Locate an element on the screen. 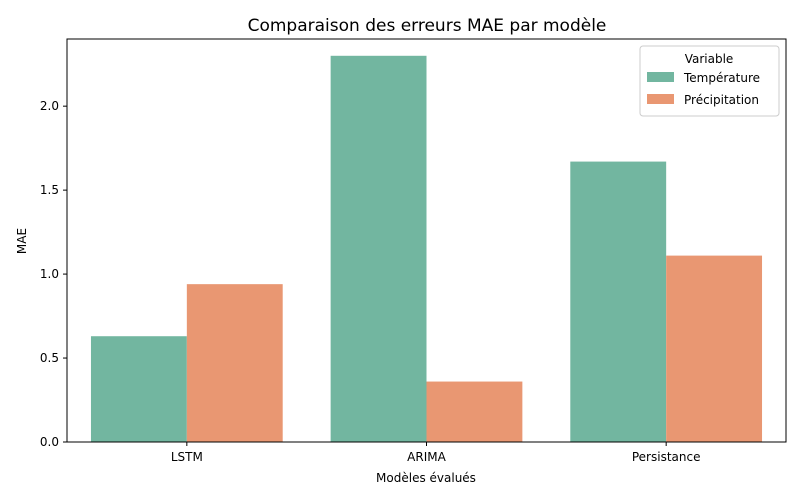  x-axis-label: Modèles évalués is located at coordinates (426, 478).